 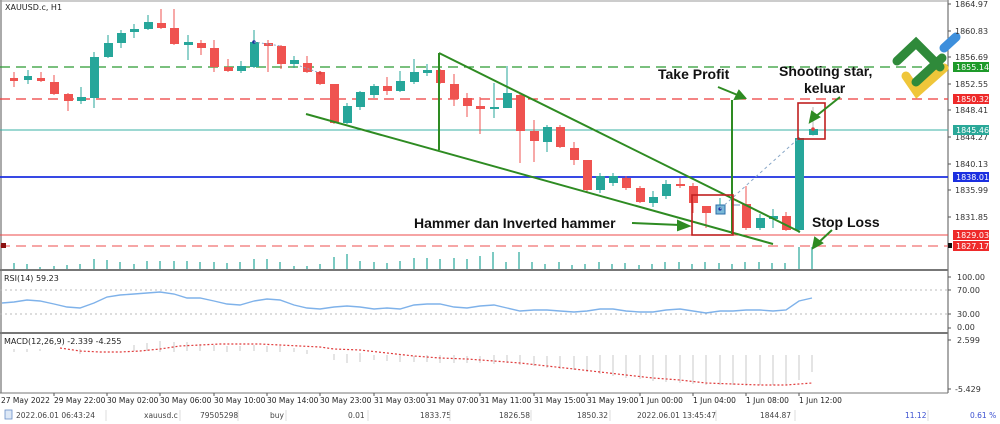 I want to click on svg-text: 27 May 2022, so click(x=25, y=400).